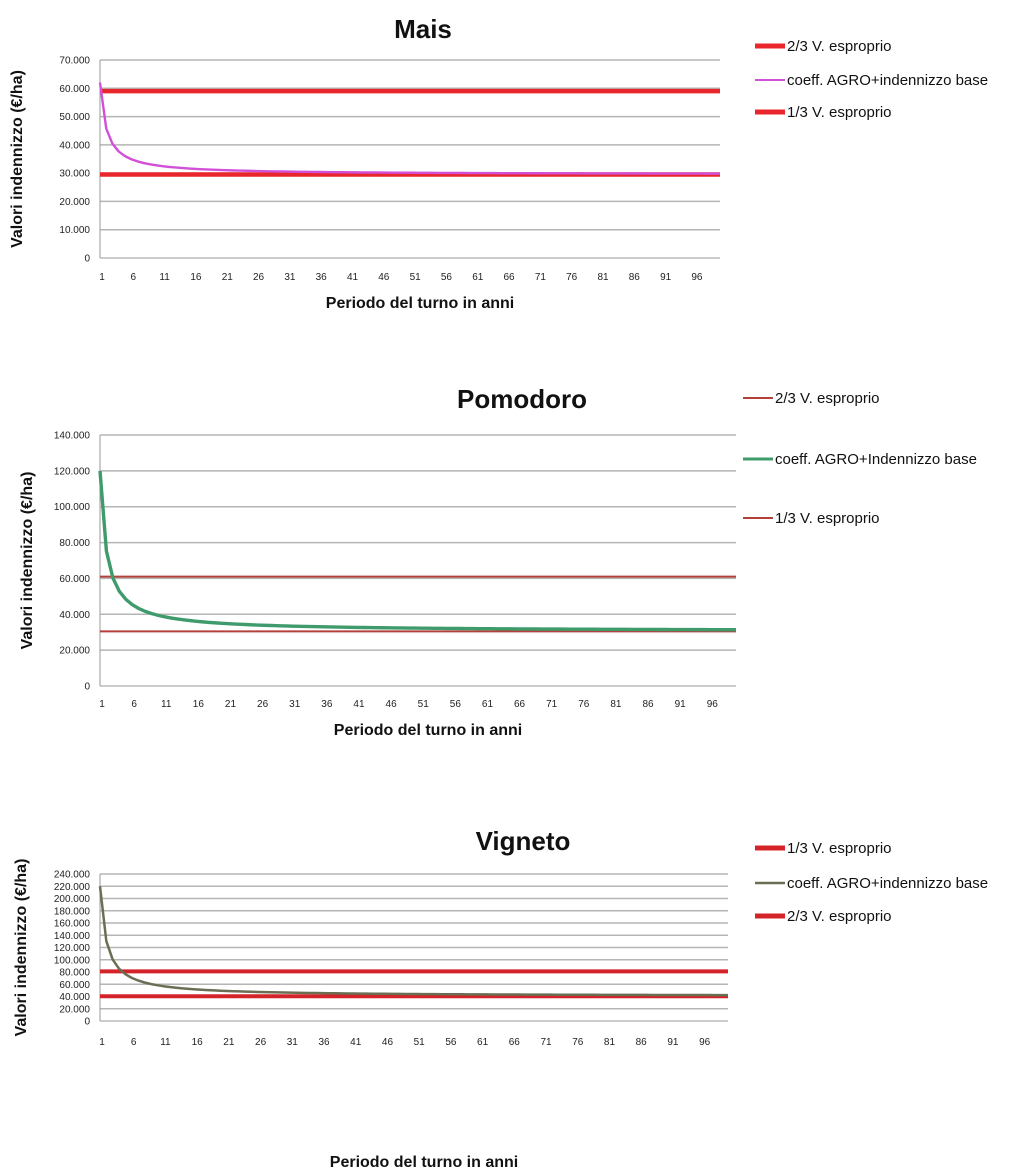  Describe the element at coordinates (74, 230) in the screenshot. I see `y-tick-label: 10.000` at that location.